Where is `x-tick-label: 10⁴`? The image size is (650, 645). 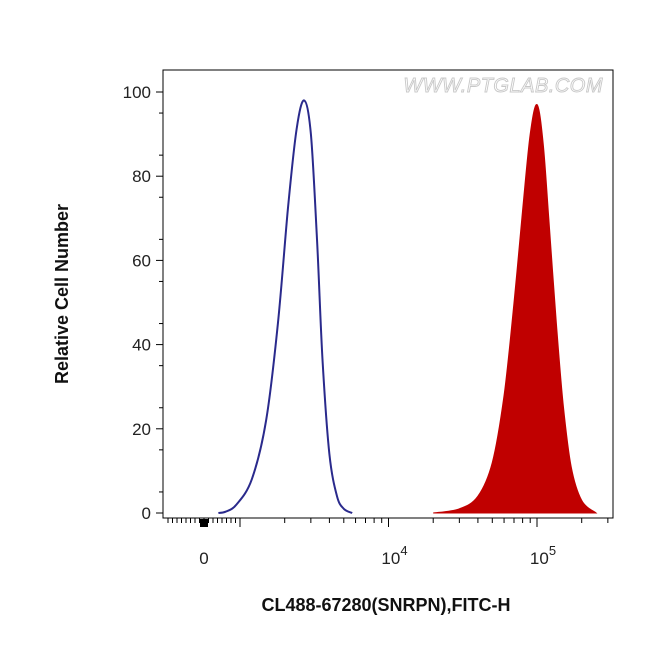
x-tick-label: 10⁴ is located at coordinates (394, 555).